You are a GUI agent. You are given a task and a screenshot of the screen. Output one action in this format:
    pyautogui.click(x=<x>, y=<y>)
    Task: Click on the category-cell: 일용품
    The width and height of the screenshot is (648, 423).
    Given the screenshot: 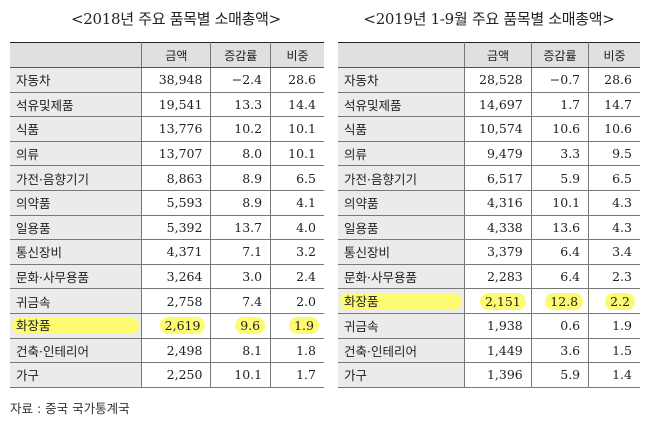 What is the action you would take?
    pyautogui.click(x=76, y=228)
    